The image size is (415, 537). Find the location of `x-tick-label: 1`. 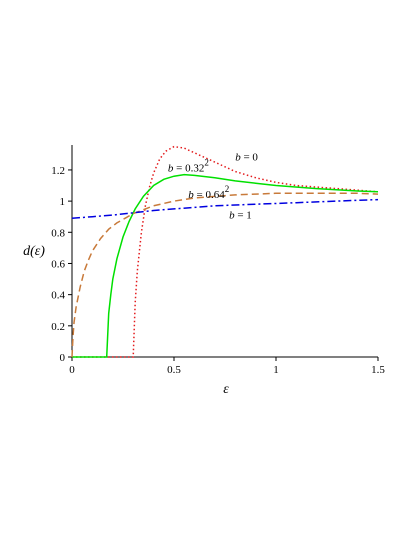

x-tick-label: 1 is located at coordinates (276, 370).